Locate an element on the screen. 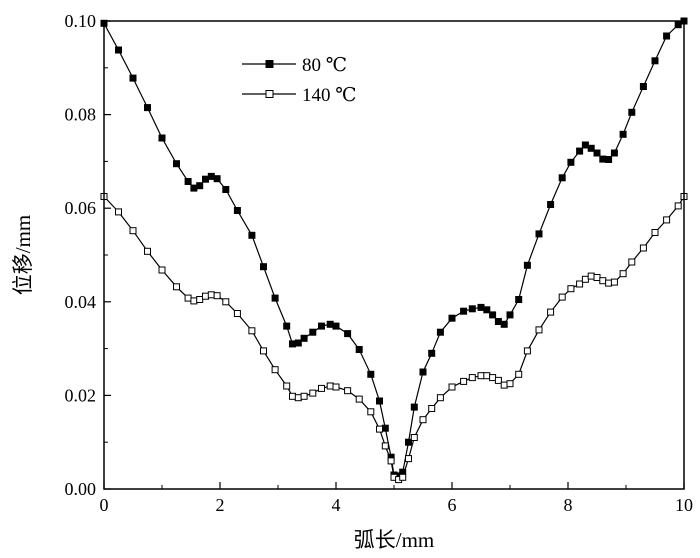 This screenshot has width=700, height=558. x-axis-label: 弧长/mm is located at coordinates (394, 540).